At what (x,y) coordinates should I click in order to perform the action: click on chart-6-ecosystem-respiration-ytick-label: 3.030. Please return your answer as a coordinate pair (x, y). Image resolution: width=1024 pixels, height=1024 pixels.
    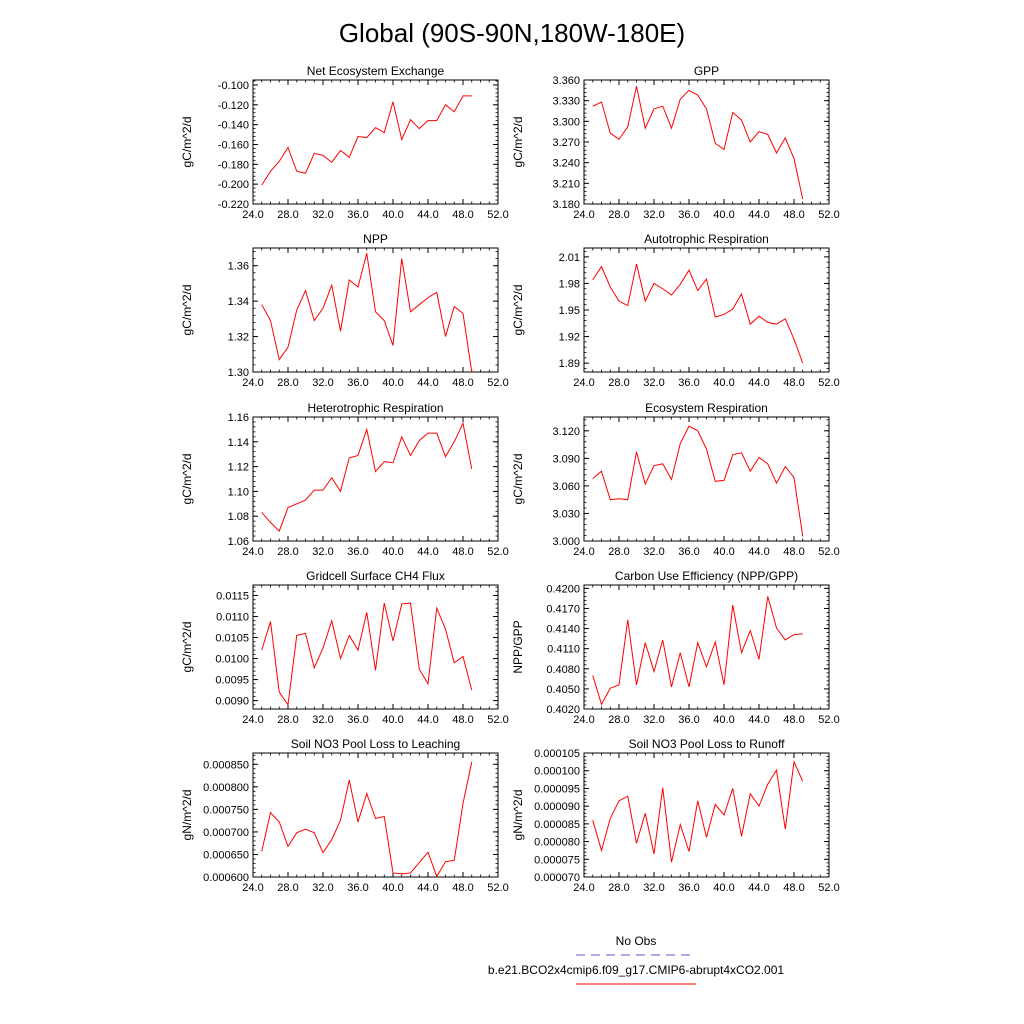
    Looking at the image, I should click on (566, 514).